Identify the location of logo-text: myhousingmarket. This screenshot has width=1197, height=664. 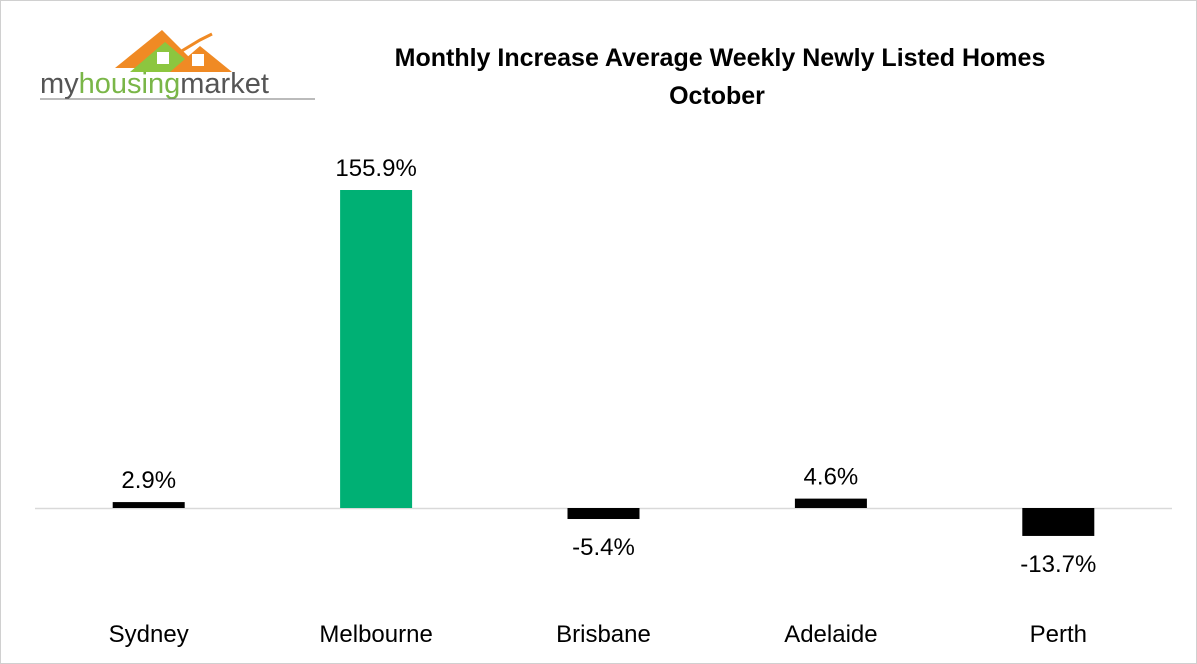
(154, 84).